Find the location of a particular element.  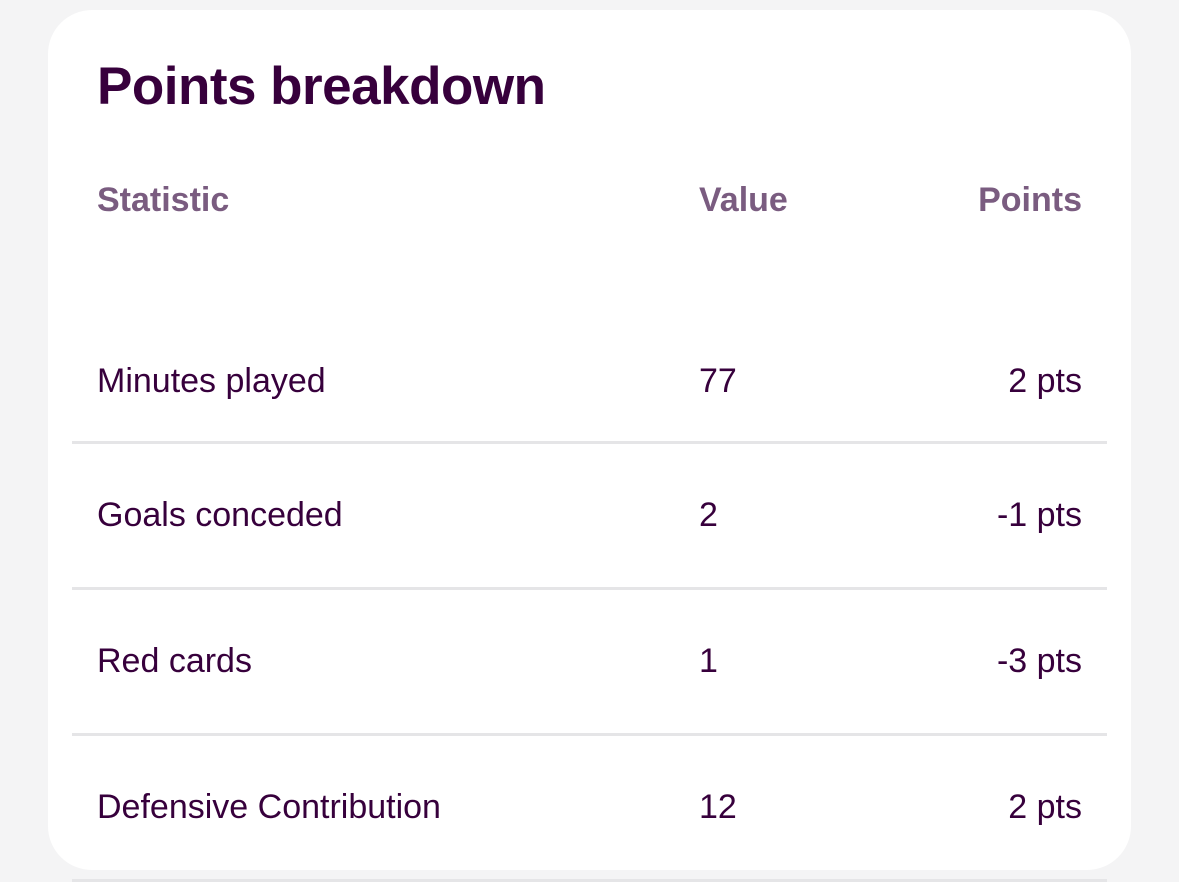

row-points: -1 pts is located at coordinates (1039, 515).